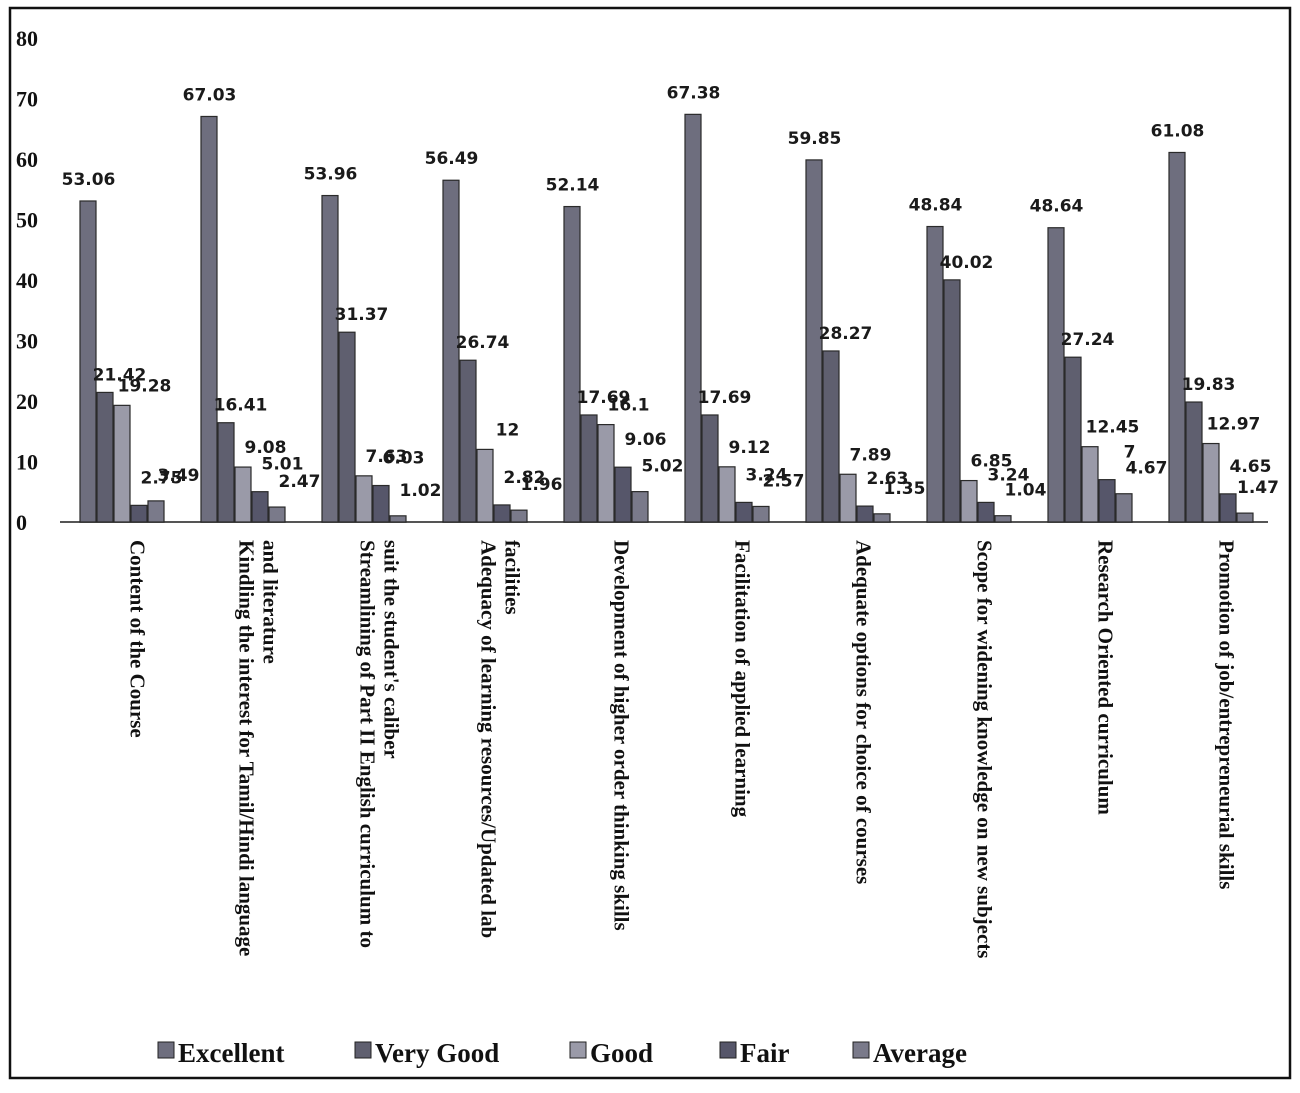 The image size is (1300, 1093). I want to click on category-label: Promotion of job/entrepreneurial skills, so click(1227, 714).